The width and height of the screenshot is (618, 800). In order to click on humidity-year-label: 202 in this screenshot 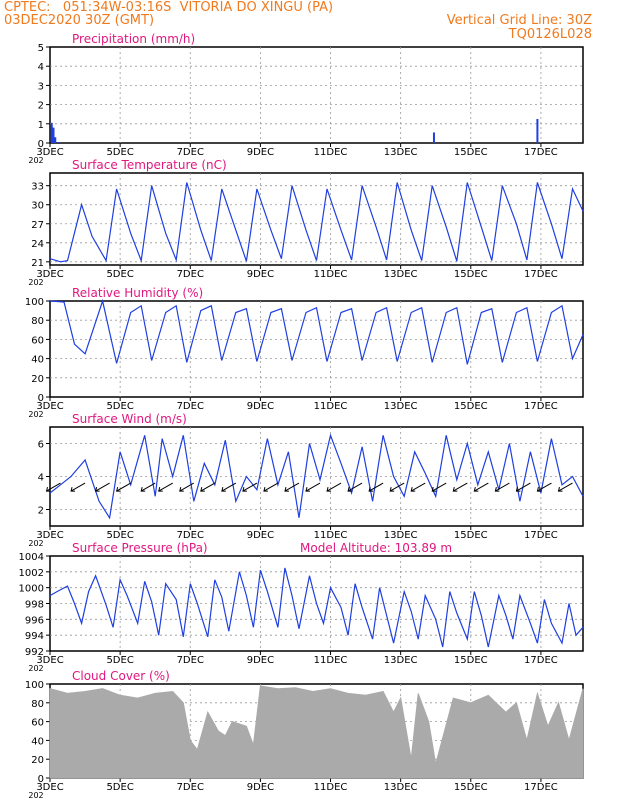, I will do `click(35, 414)`.